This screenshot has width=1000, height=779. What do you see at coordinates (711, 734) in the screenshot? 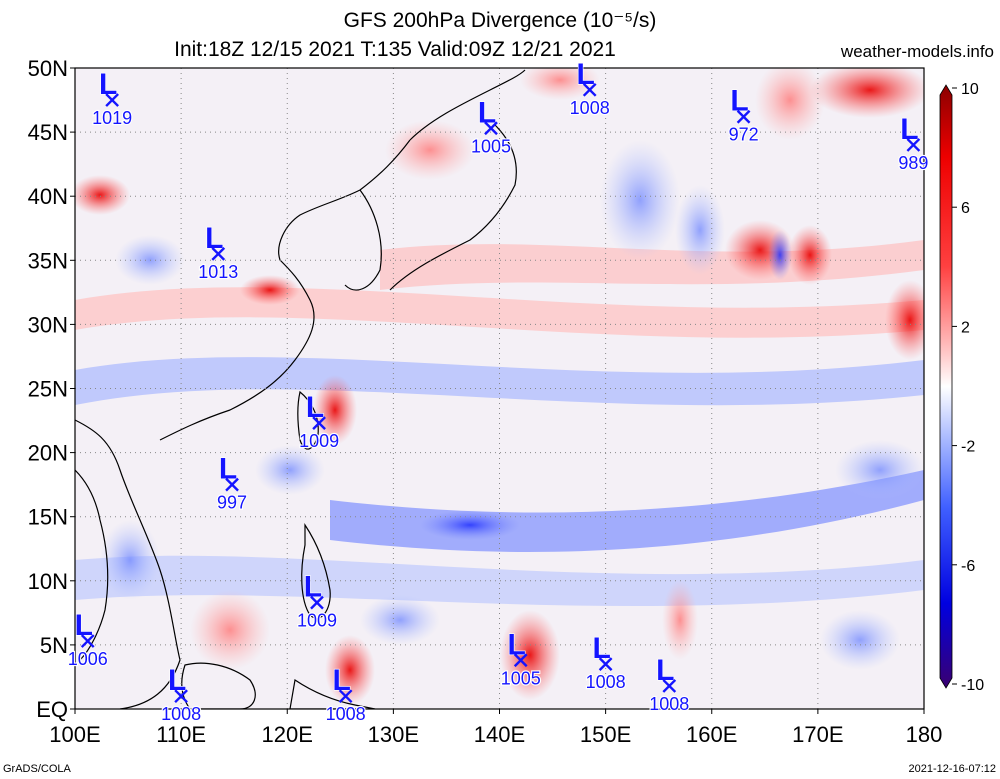
I see `lon-label: 160E` at bounding box center [711, 734].